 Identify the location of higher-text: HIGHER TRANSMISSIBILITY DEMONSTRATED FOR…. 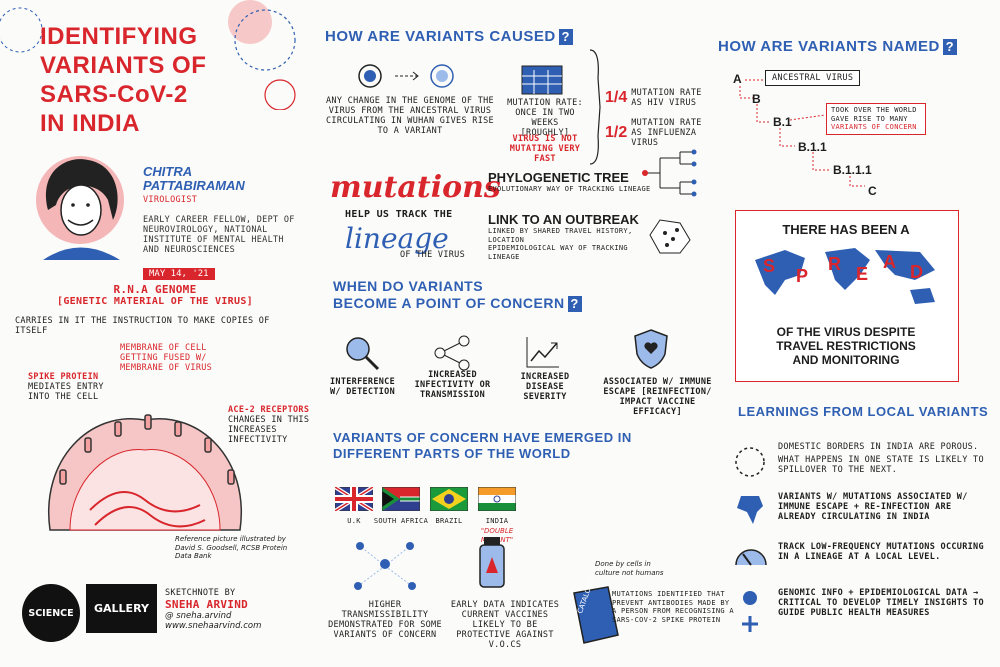
(385, 620).